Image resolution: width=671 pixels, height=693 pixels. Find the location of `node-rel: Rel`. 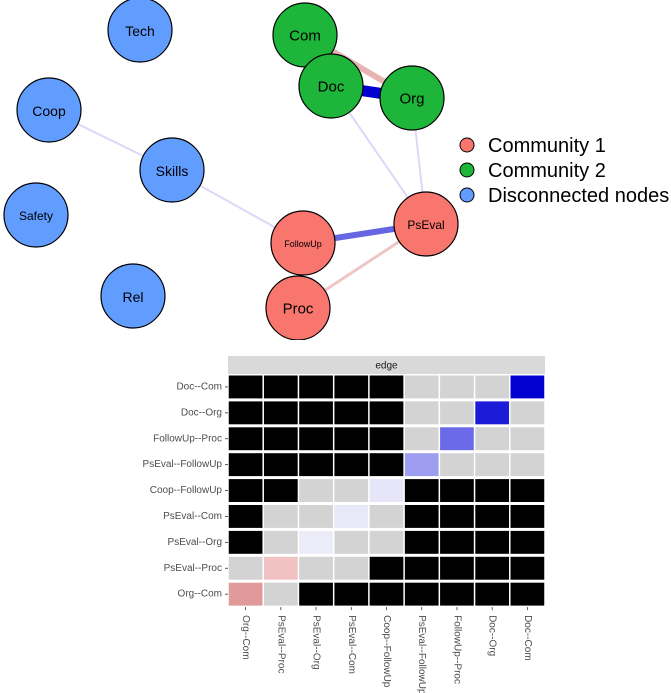

node-rel: Rel is located at coordinates (133, 296).